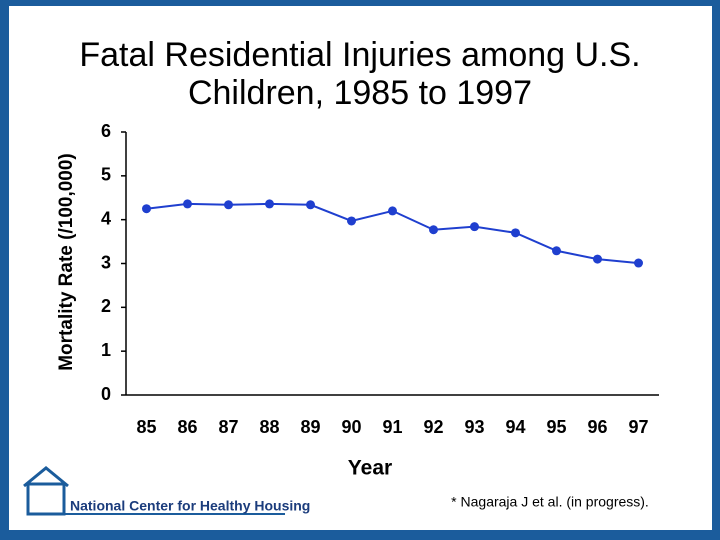 The height and width of the screenshot is (540, 720). Describe the element at coordinates (392, 427) in the screenshot. I see `x-tick-label: 91` at that location.